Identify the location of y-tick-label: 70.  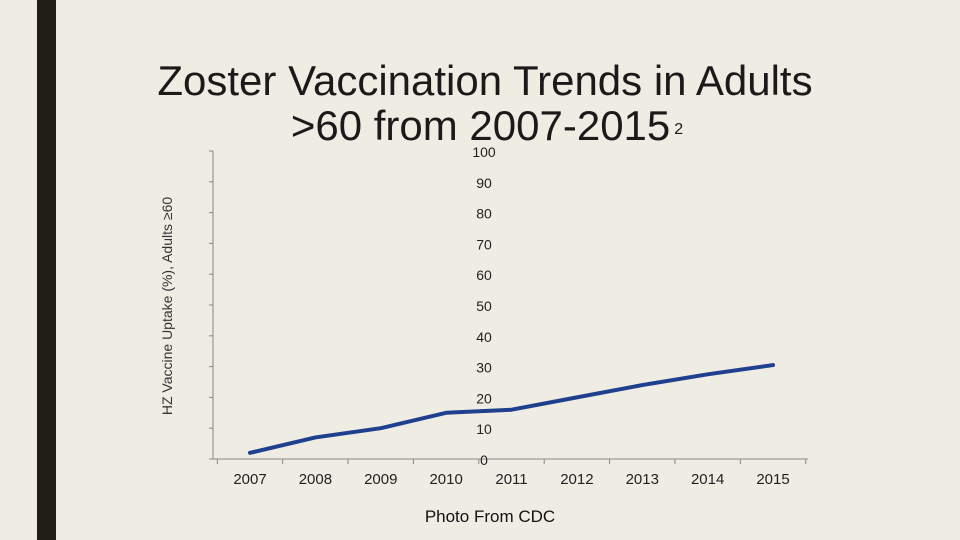
(484, 244).